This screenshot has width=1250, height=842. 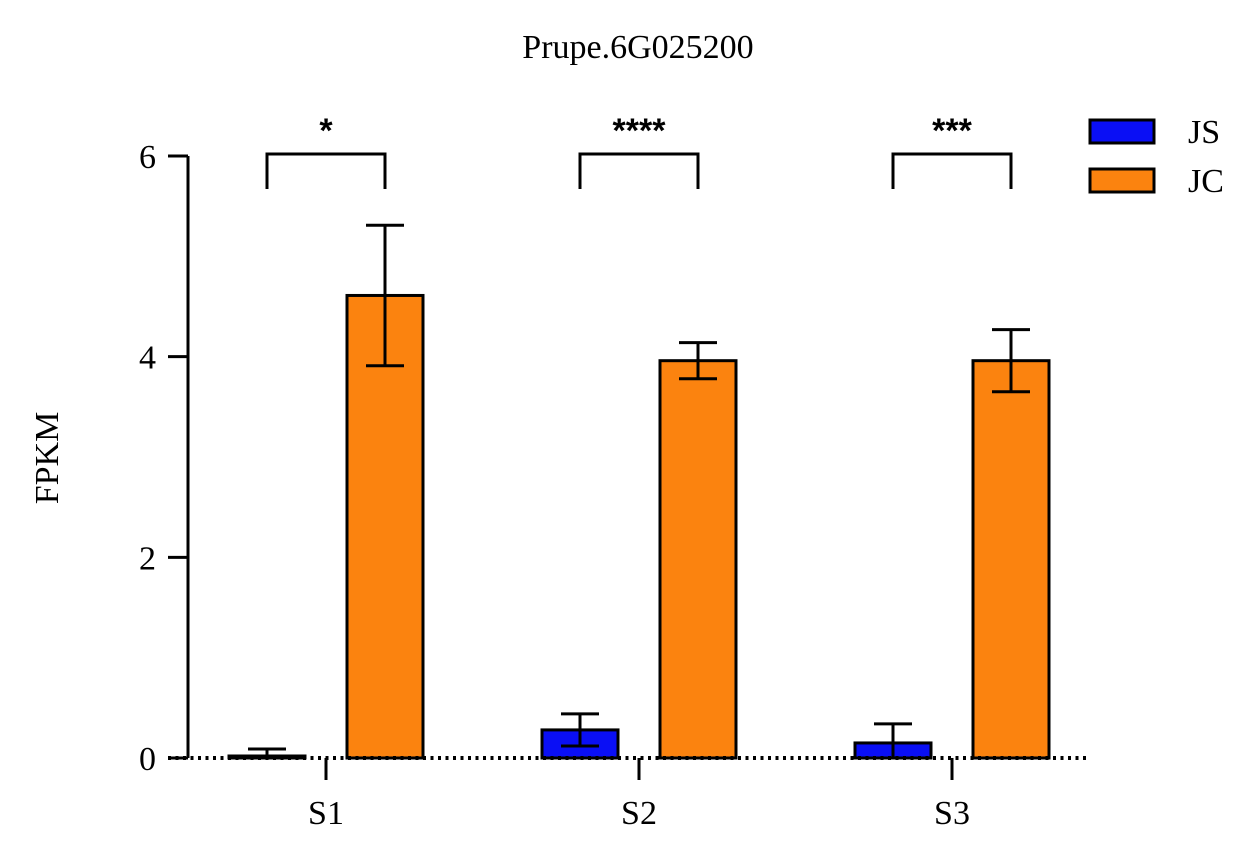 What do you see at coordinates (47, 458) in the screenshot?
I see `y-axis-label: FPKM` at bounding box center [47, 458].